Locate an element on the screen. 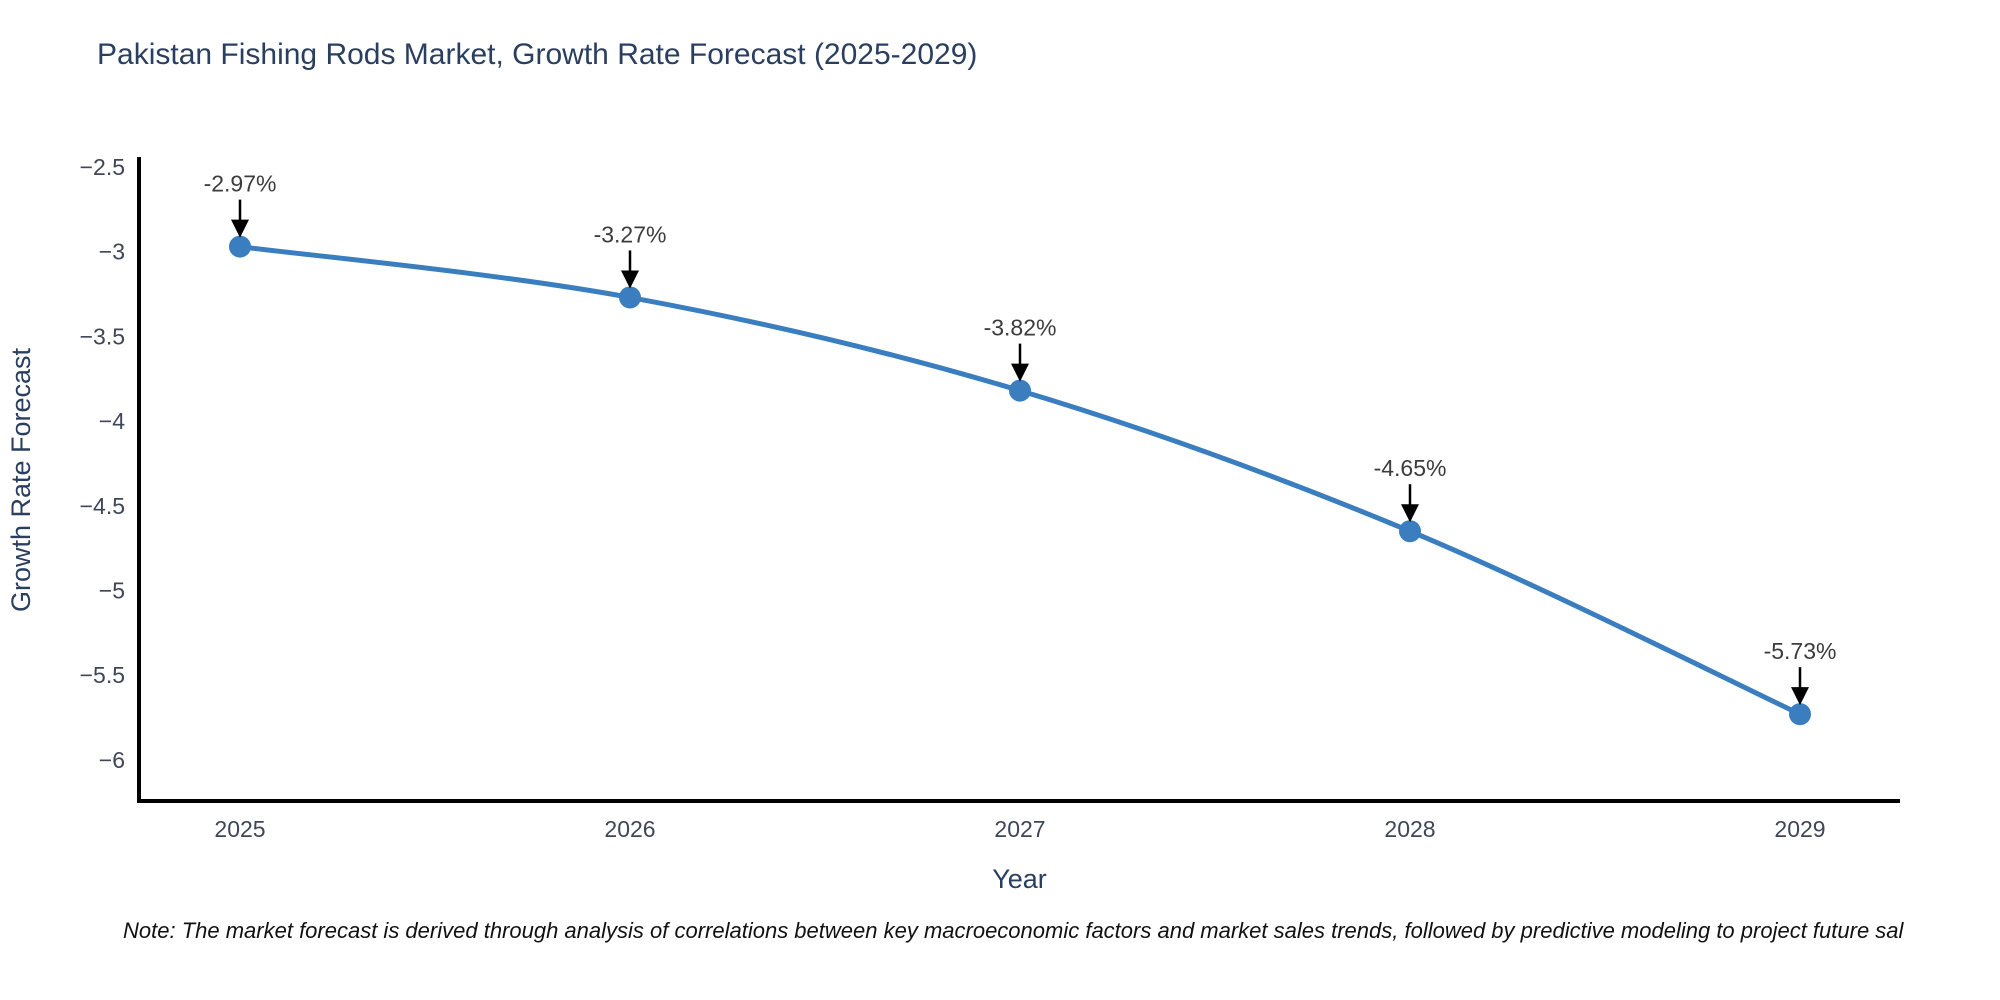  point-annotation-label: -4.65% is located at coordinates (1410, 468).